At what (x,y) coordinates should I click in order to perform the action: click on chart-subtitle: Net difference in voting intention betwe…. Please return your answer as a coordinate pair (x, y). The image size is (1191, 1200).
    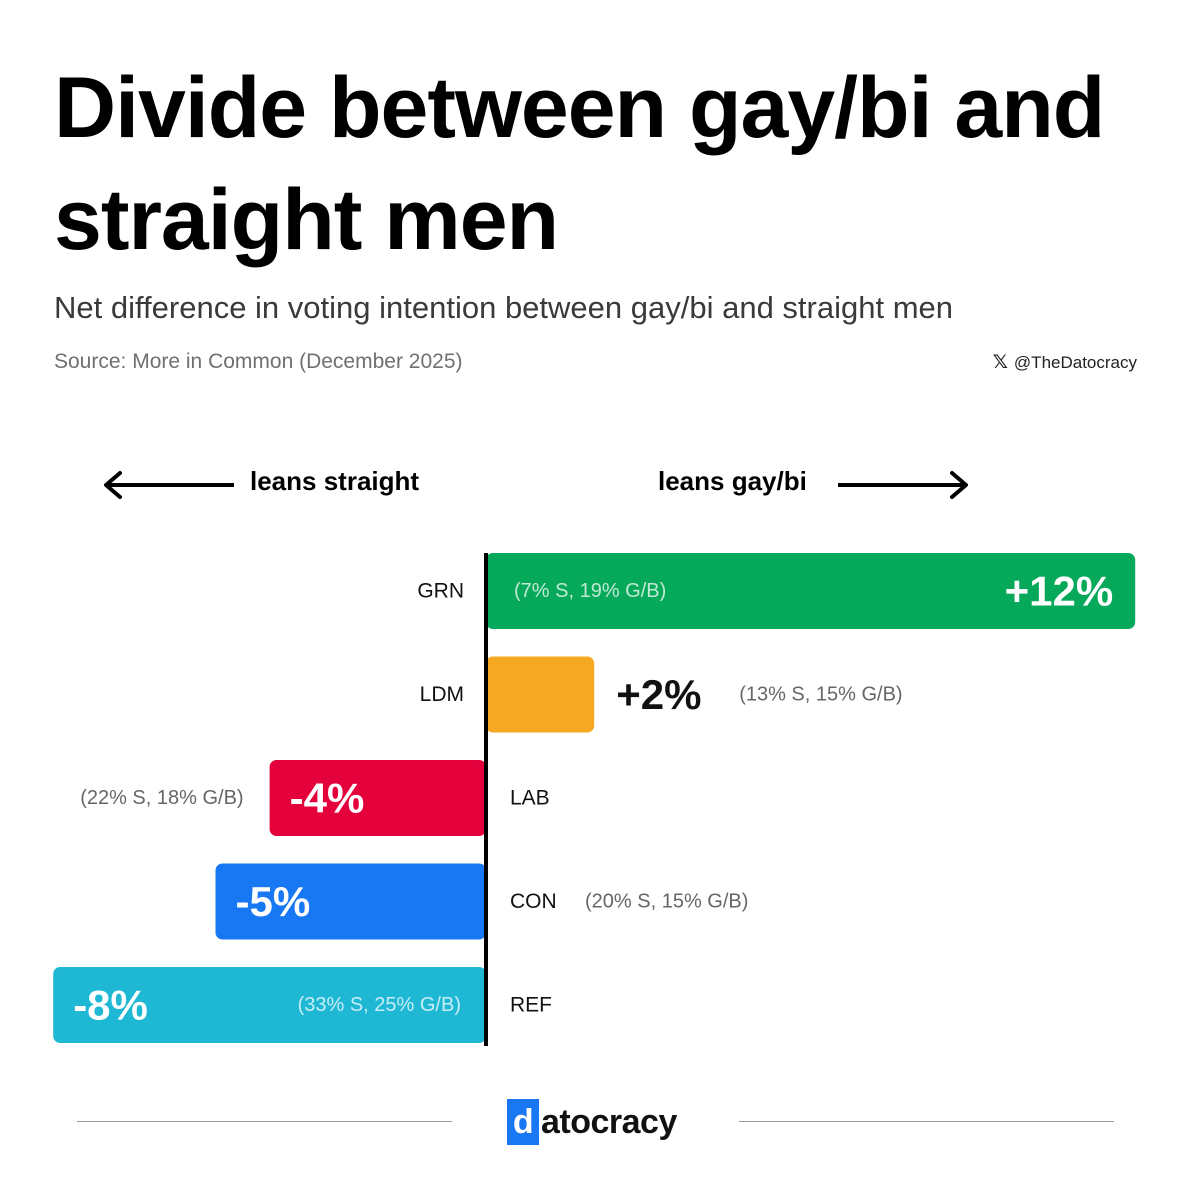
    Looking at the image, I should click on (503, 307).